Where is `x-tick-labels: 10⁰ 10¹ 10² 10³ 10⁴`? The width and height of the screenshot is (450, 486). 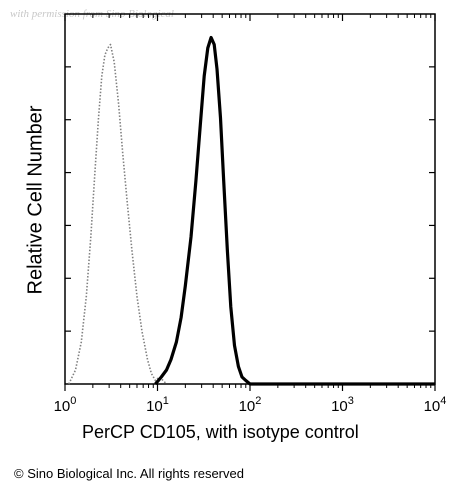 x-tick-labels: 10⁰ 10¹ 10² 10³ 10⁴ is located at coordinates (250, 405).